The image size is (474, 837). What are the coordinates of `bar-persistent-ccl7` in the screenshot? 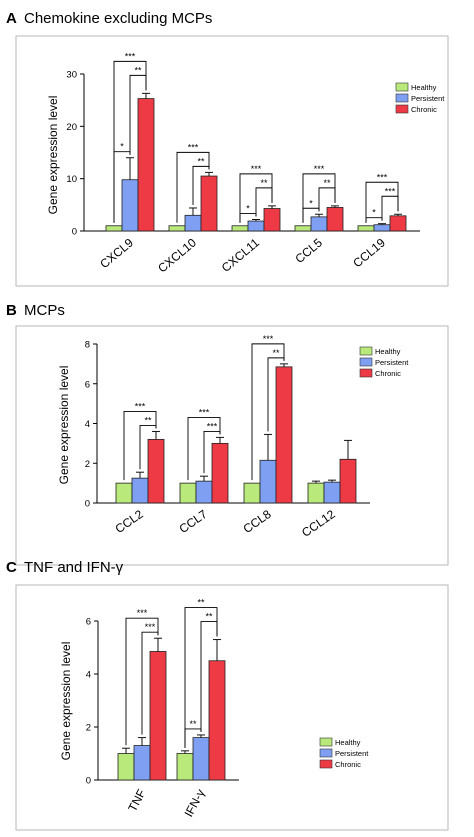 It's located at (204, 492).